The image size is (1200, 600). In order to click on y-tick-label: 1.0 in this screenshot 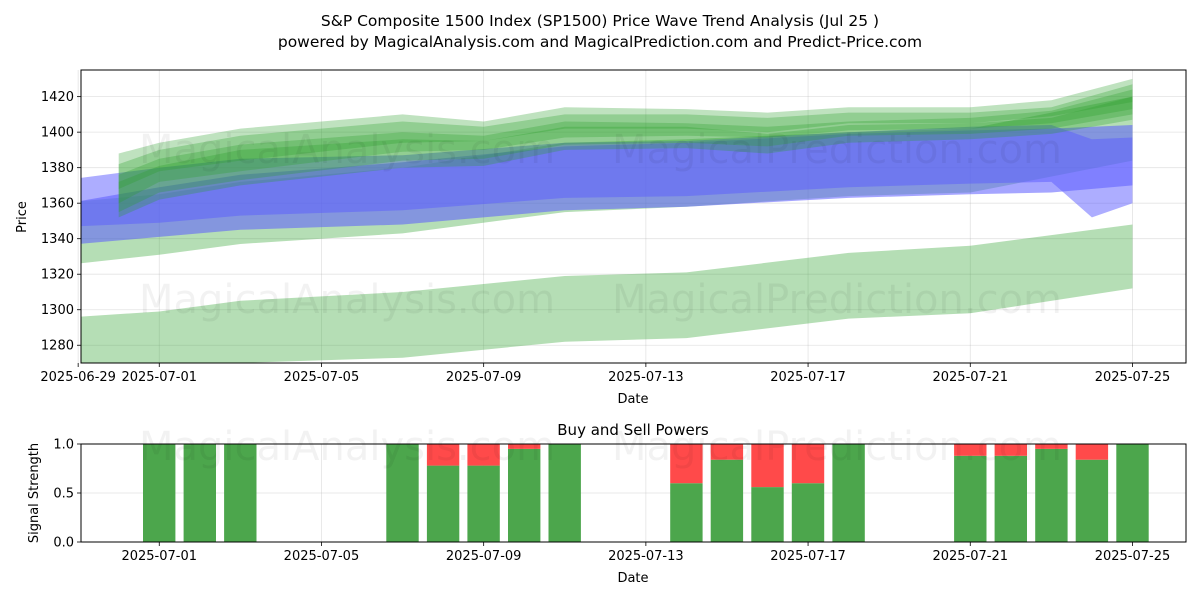, I will do `click(63, 445)`.